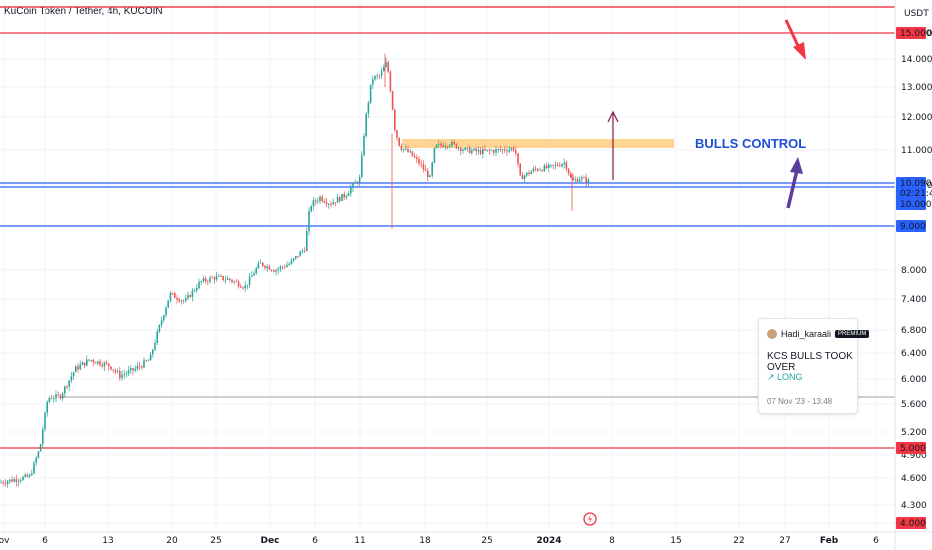  Describe the element at coordinates (538, 143) in the screenshot. I see `resistance-zone` at that location.